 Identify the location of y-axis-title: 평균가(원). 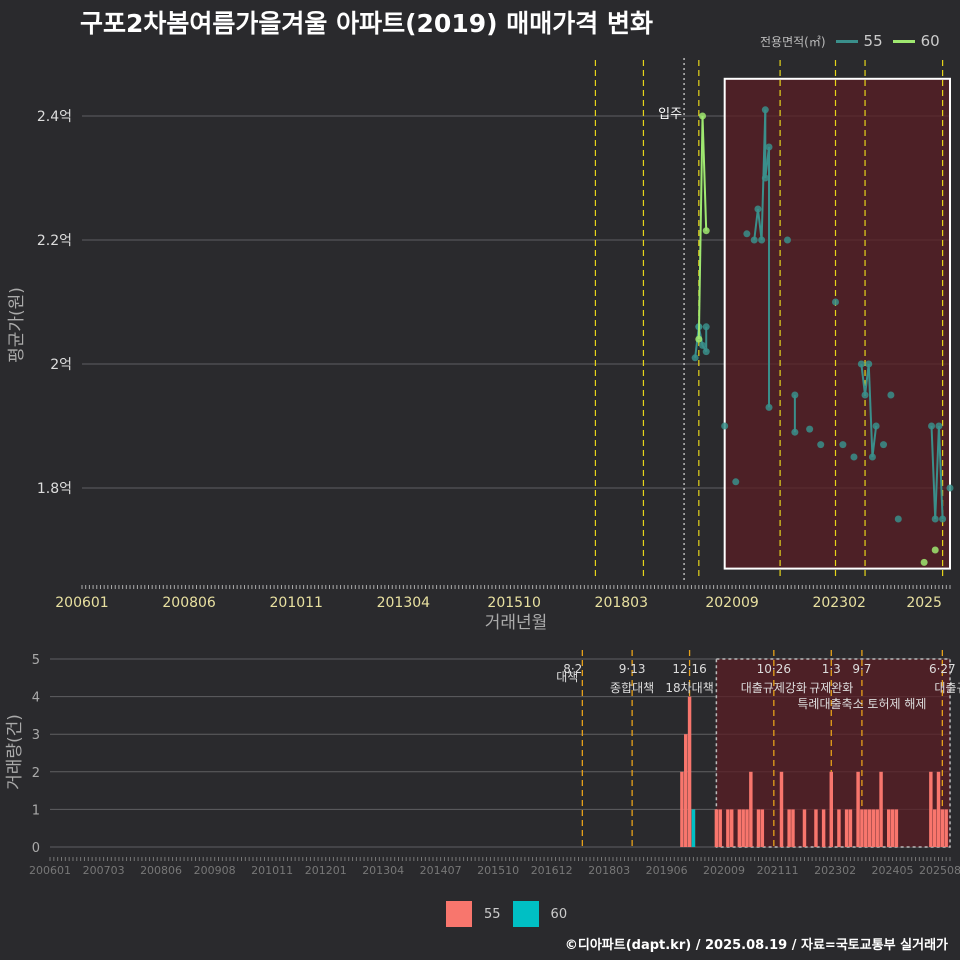
(17, 325).